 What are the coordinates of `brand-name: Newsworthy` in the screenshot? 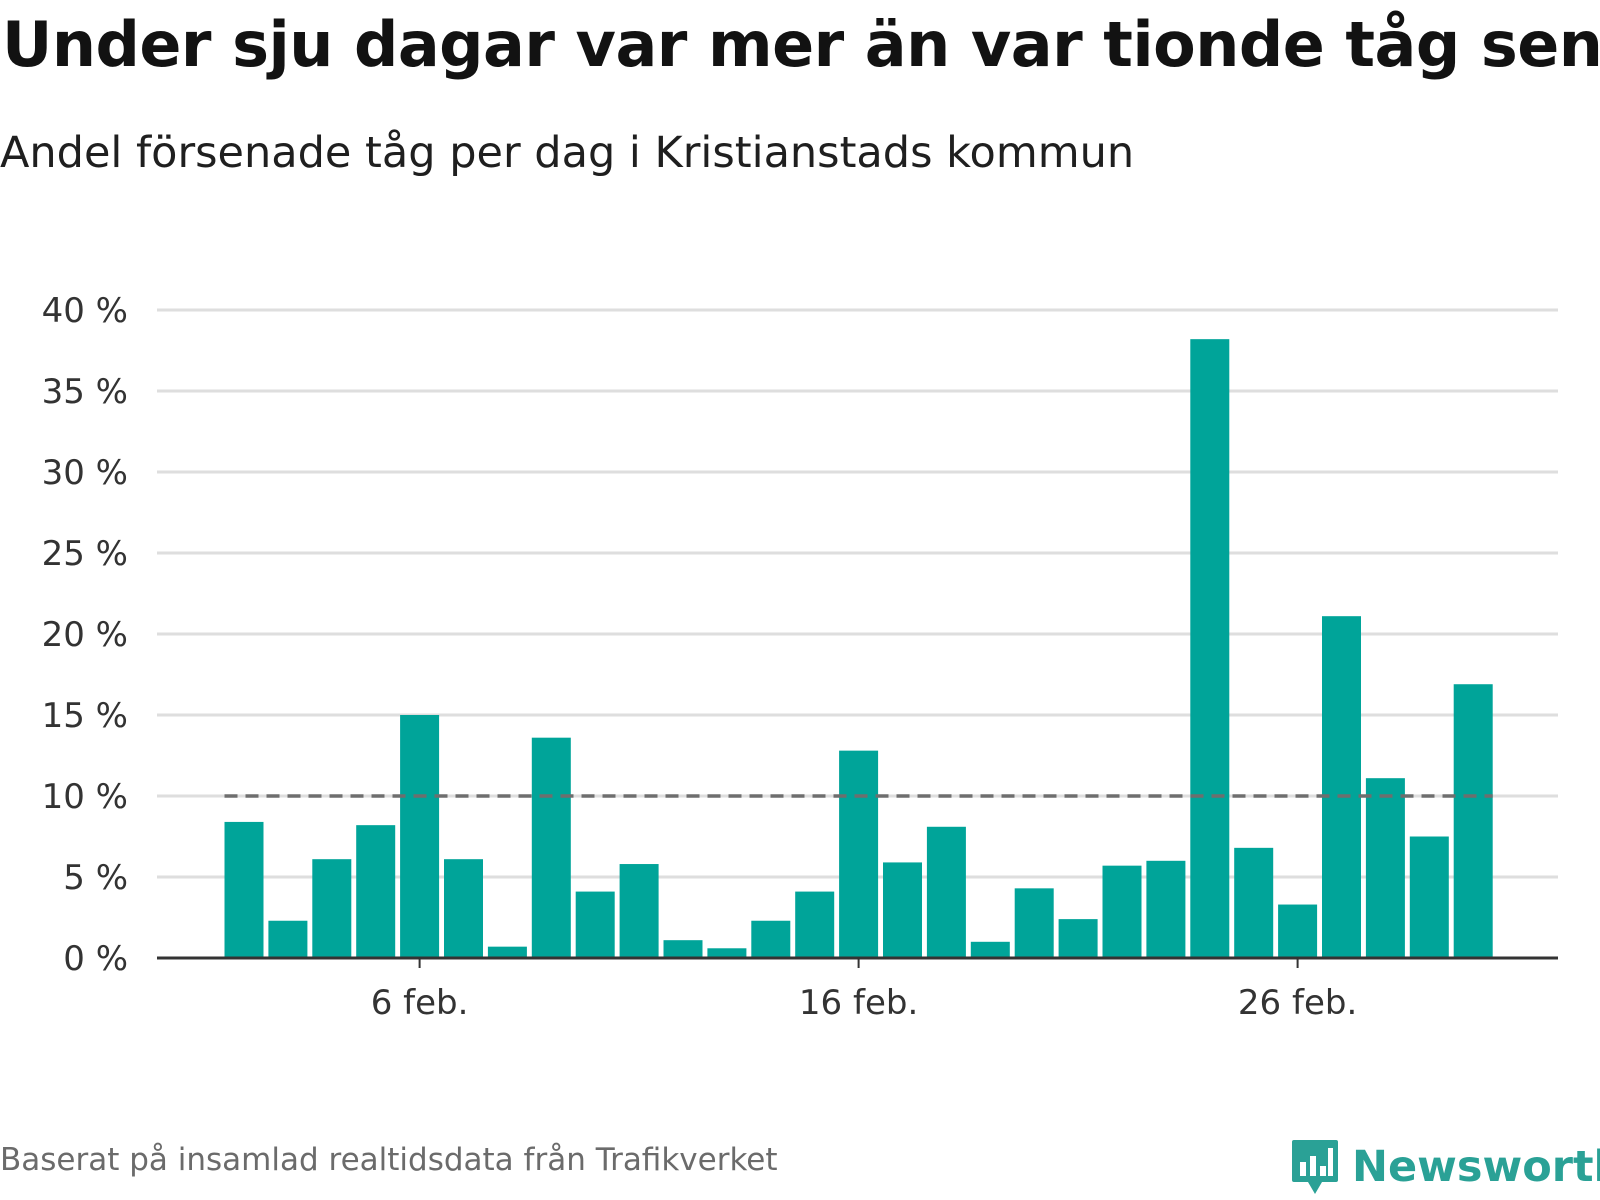 It's located at (1476, 1167).